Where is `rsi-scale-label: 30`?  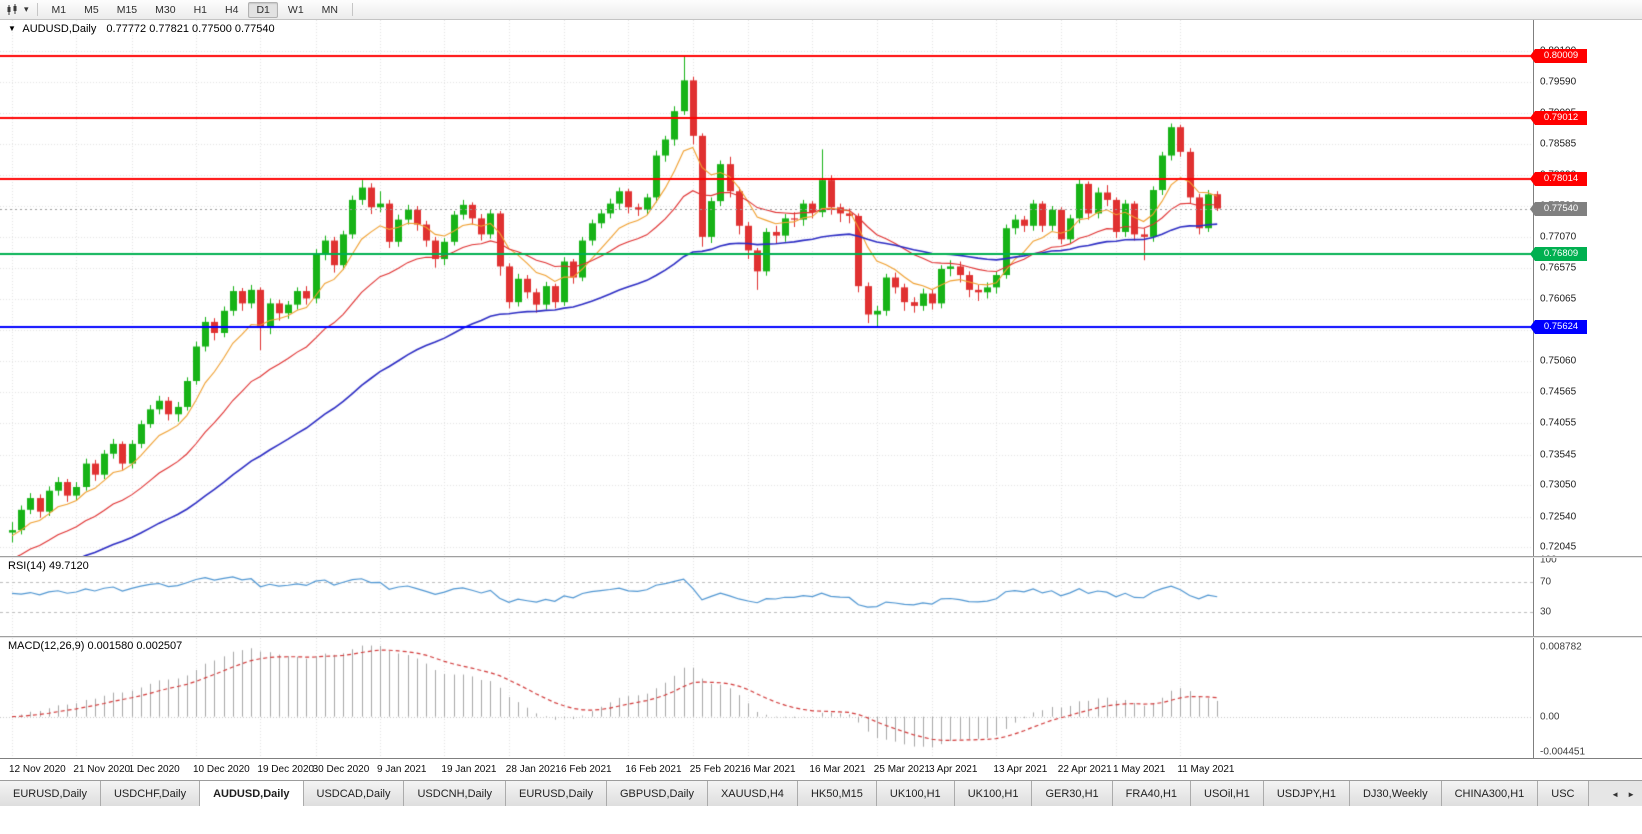 rsi-scale-label: 30 is located at coordinates (1546, 612).